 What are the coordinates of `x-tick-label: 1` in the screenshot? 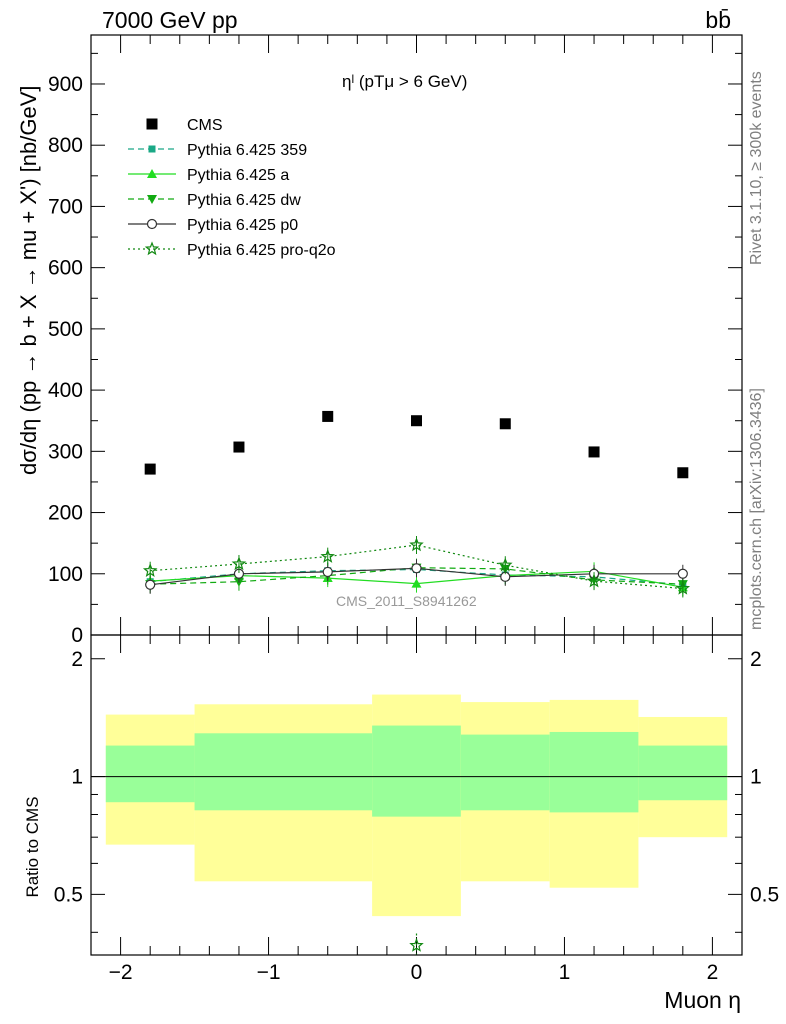 It's located at (565, 972).